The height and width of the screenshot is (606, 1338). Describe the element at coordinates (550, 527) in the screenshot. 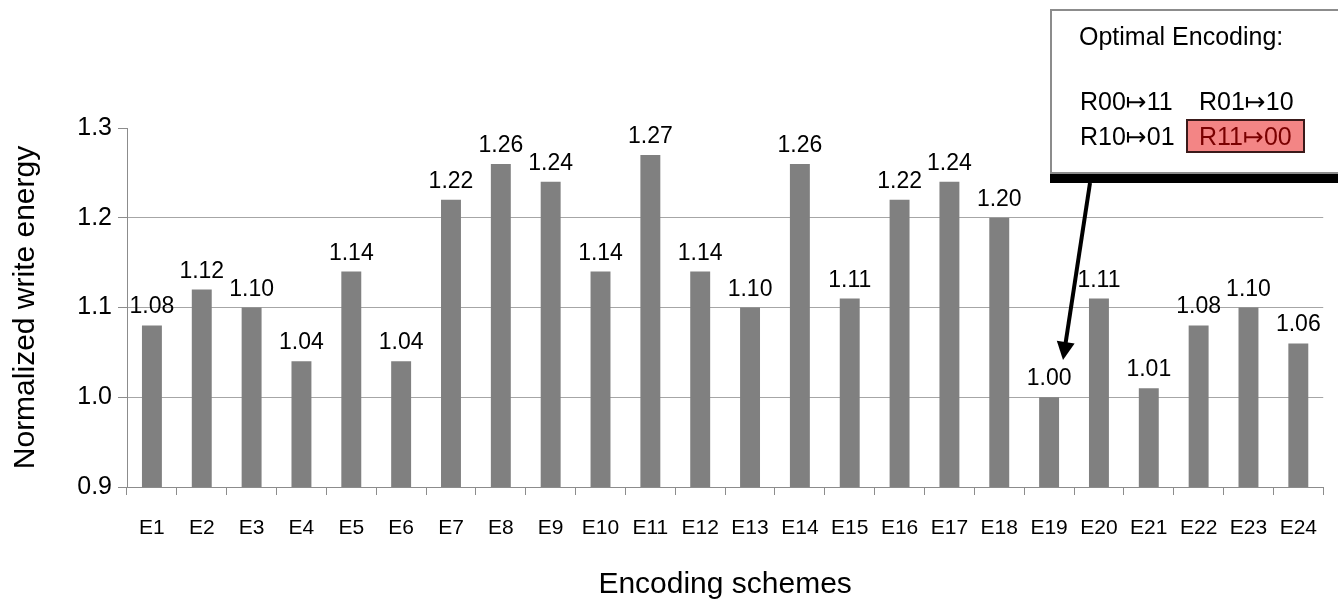

I see `x-tick-label: E9` at that location.